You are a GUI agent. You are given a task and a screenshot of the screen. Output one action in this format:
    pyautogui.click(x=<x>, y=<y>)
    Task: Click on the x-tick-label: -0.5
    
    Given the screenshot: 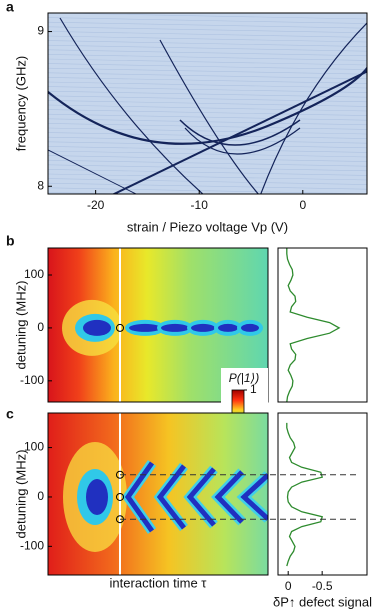 What is the action you would take?
    pyautogui.click(x=322, y=586)
    